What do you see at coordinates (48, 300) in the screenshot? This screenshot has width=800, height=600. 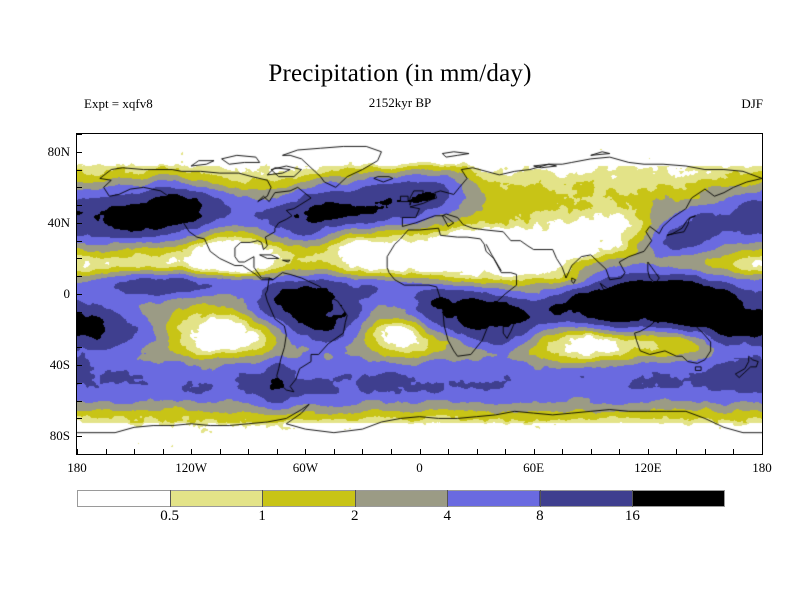 I see `y-axis-labels: 80N 40N 0 40S 80S` at bounding box center [48, 300].